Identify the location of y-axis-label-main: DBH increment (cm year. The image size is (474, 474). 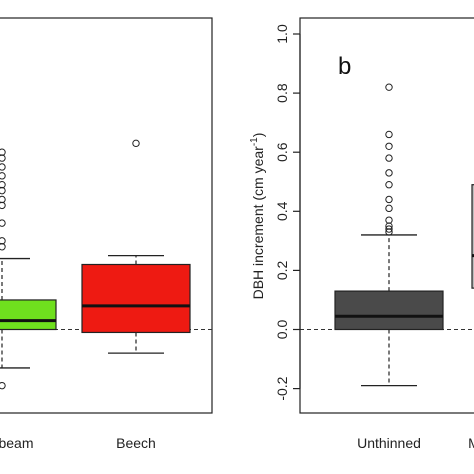
(258, 223).